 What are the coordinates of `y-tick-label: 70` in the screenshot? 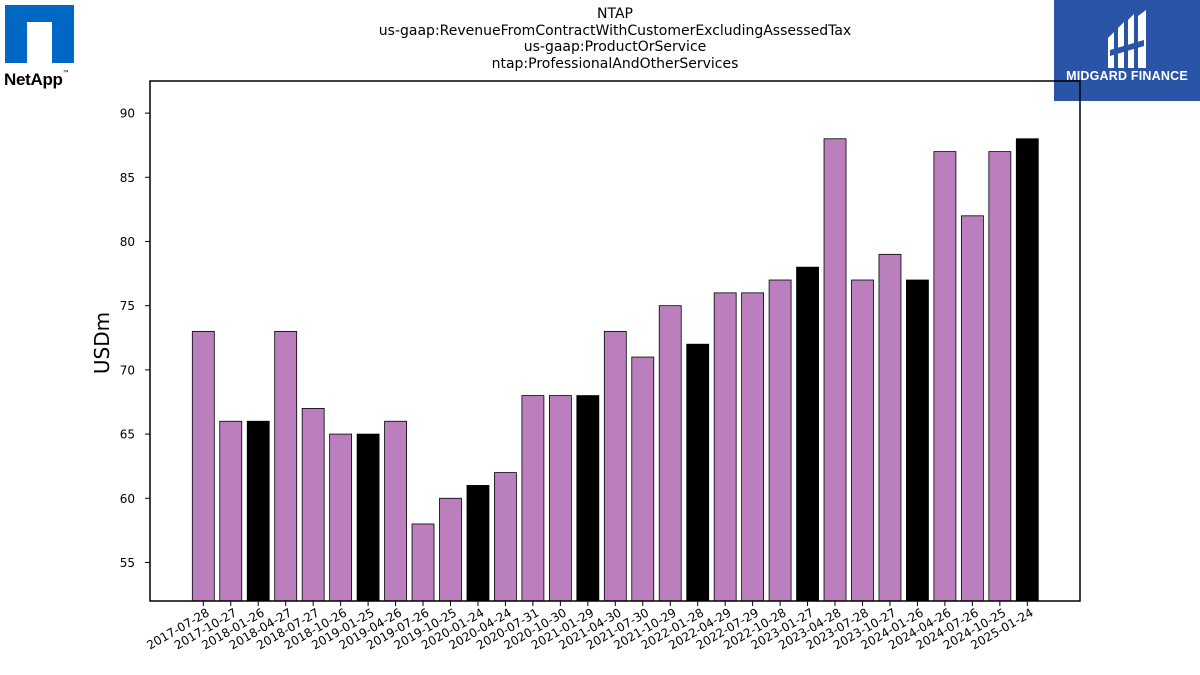 It's located at (127, 370).